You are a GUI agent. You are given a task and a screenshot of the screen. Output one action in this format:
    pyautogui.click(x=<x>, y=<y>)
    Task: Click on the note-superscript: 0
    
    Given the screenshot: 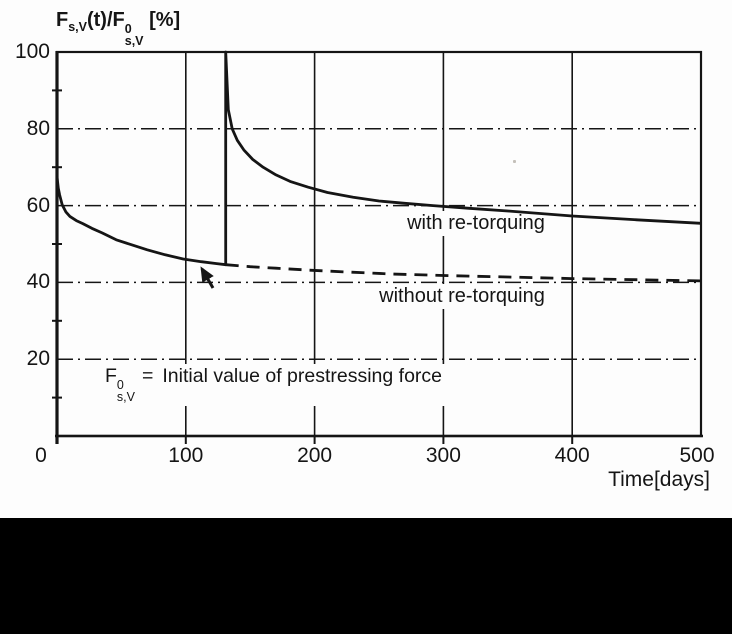 What is the action you would take?
    pyautogui.click(x=120, y=385)
    